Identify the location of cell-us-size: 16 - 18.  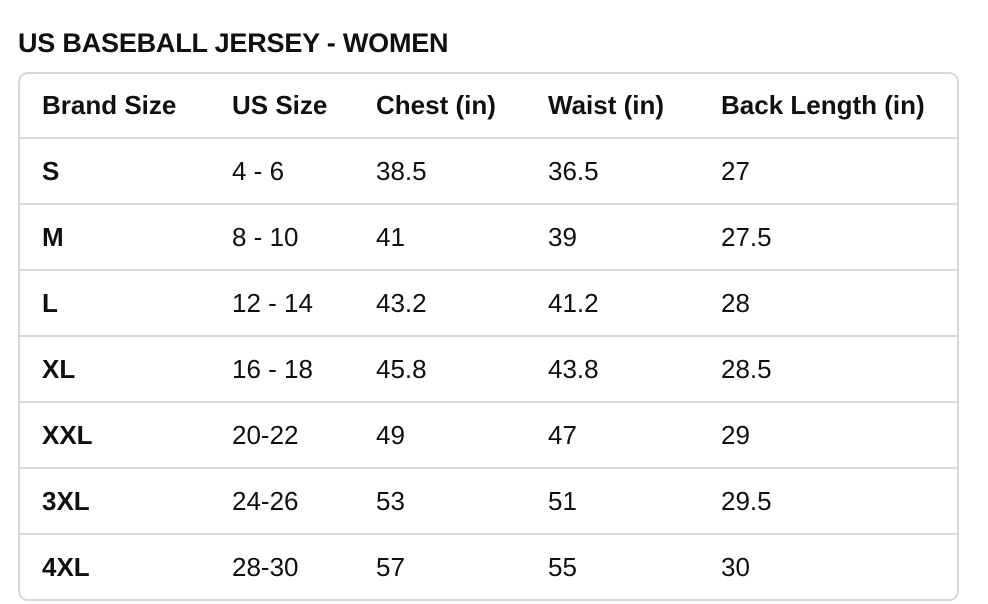
(272, 368).